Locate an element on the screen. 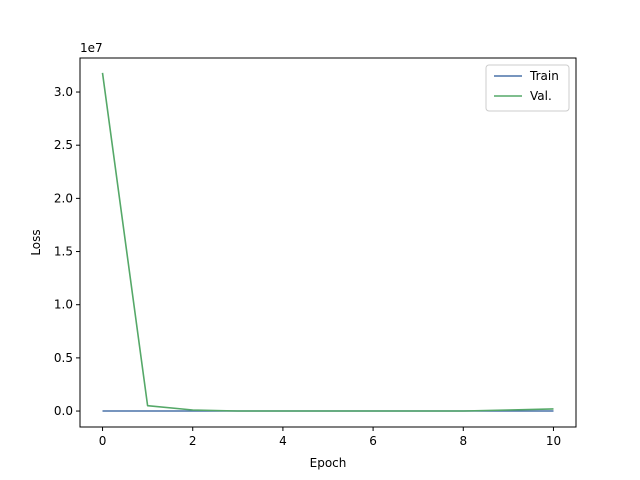  legend-label: Val. is located at coordinates (541, 96).